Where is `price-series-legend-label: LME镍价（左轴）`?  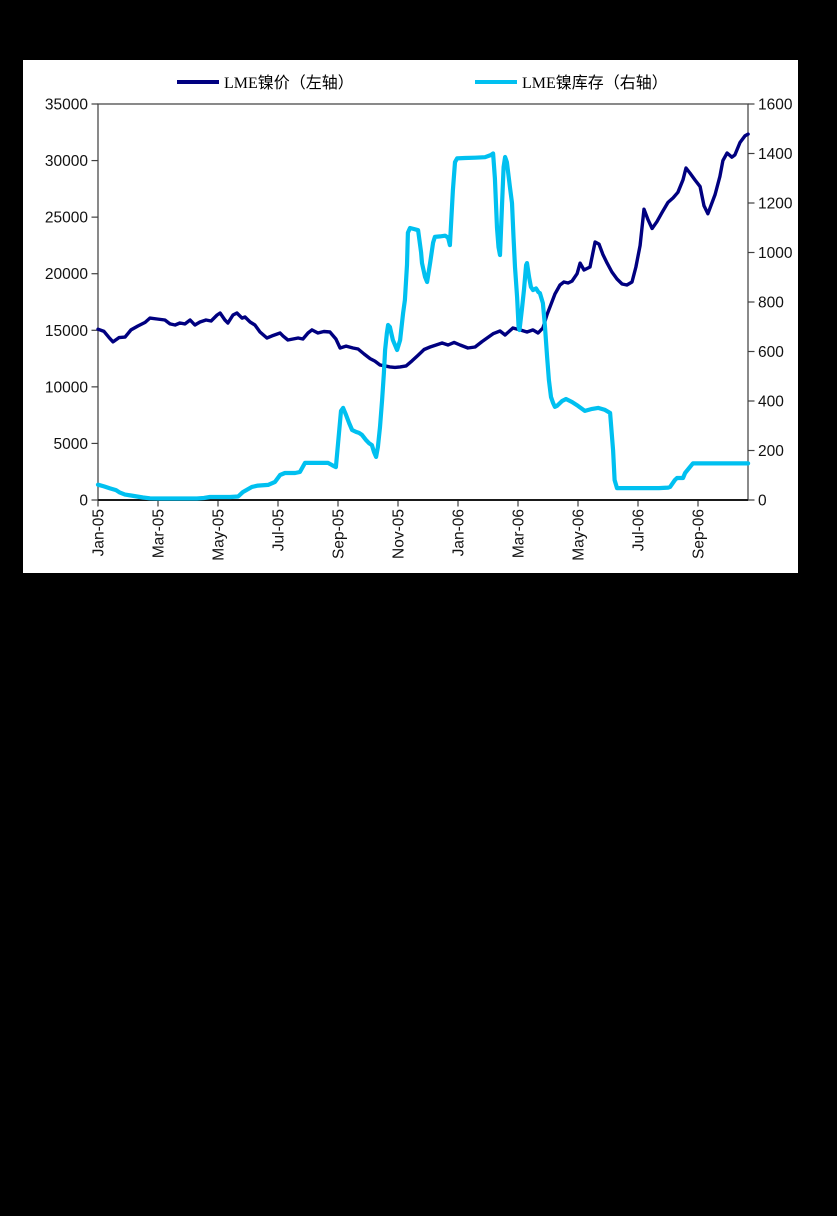 price-series-legend-label: LME镍价（左轴） is located at coordinates (289, 83).